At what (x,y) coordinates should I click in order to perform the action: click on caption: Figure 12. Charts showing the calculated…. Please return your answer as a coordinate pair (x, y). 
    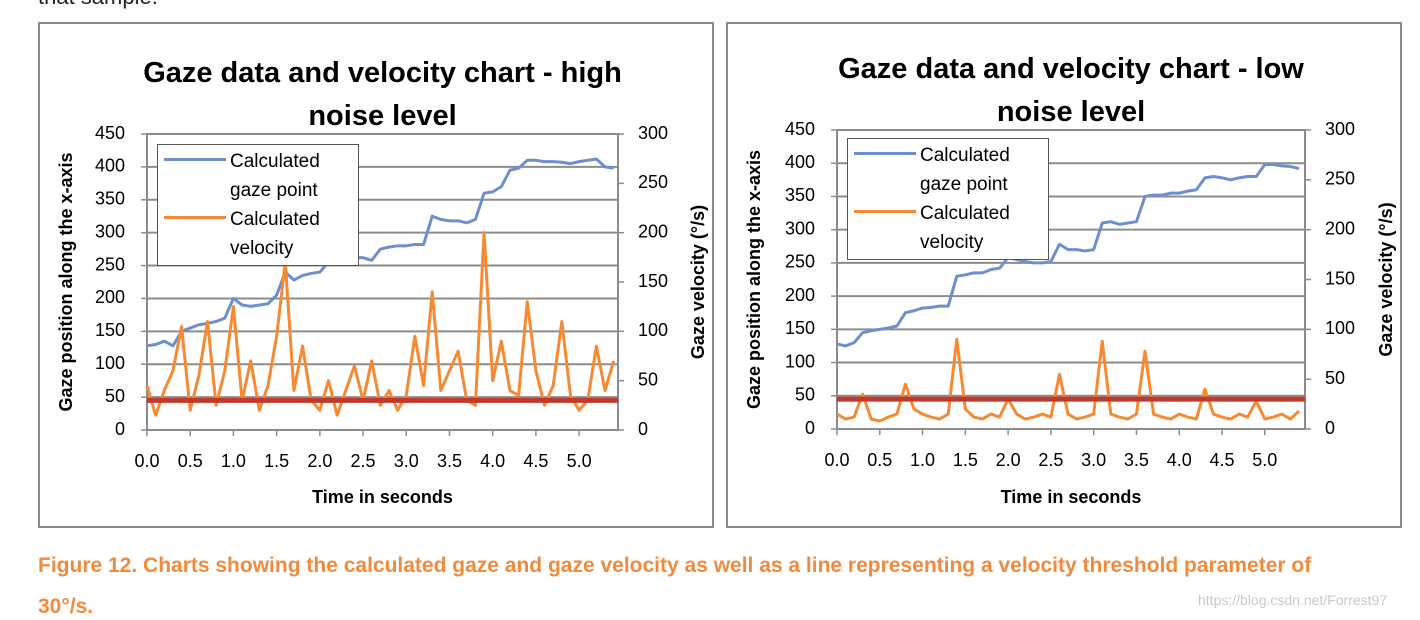
    Looking at the image, I should click on (675, 586).